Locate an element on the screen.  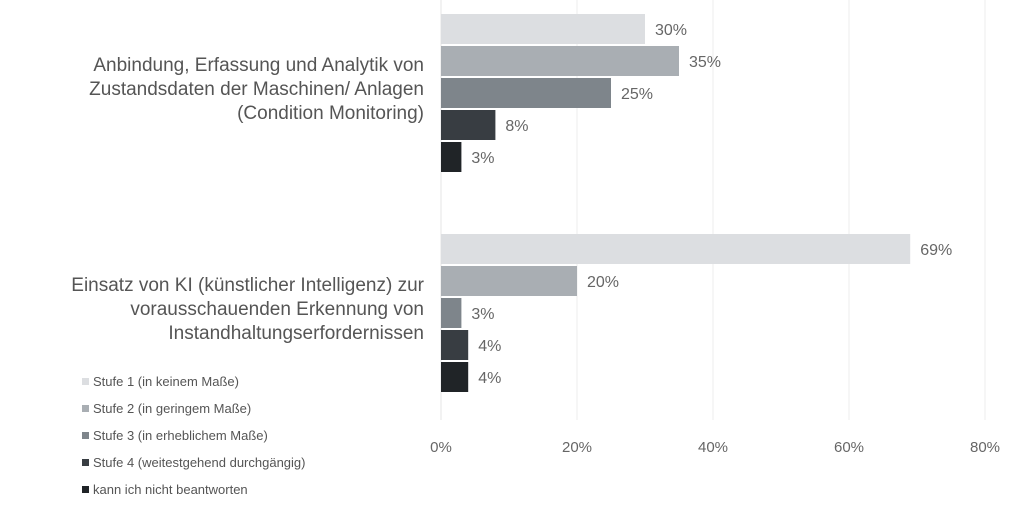
data-label: 8% is located at coordinates (516, 126).